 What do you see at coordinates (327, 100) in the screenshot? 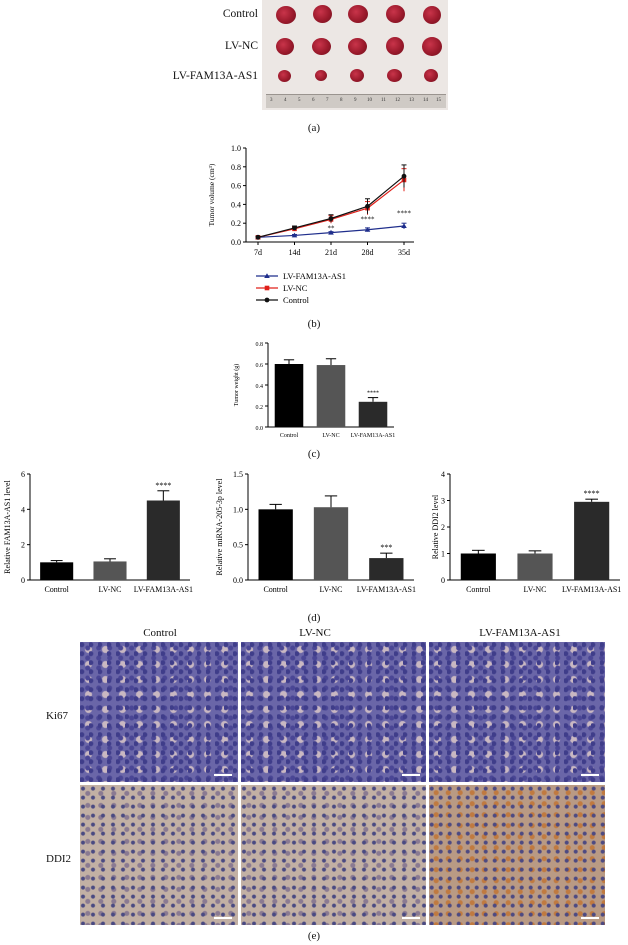
I see `ruler-tick: 7` at bounding box center [327, 100].